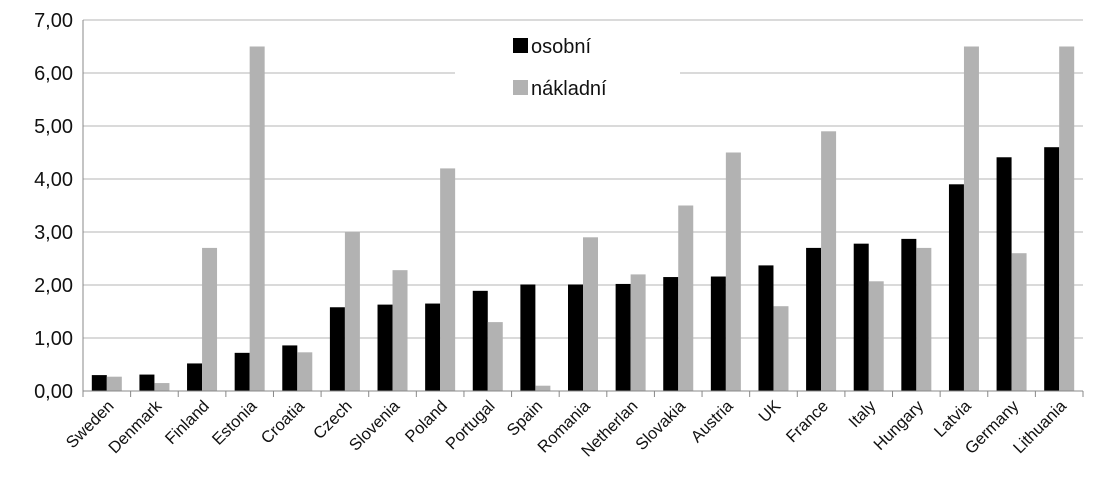 The image size is (1093, 486). What do you see at coordinates (195, 377) in the screenshot?
I see `bar-osobni-finland` at bounding box center [195, 377].